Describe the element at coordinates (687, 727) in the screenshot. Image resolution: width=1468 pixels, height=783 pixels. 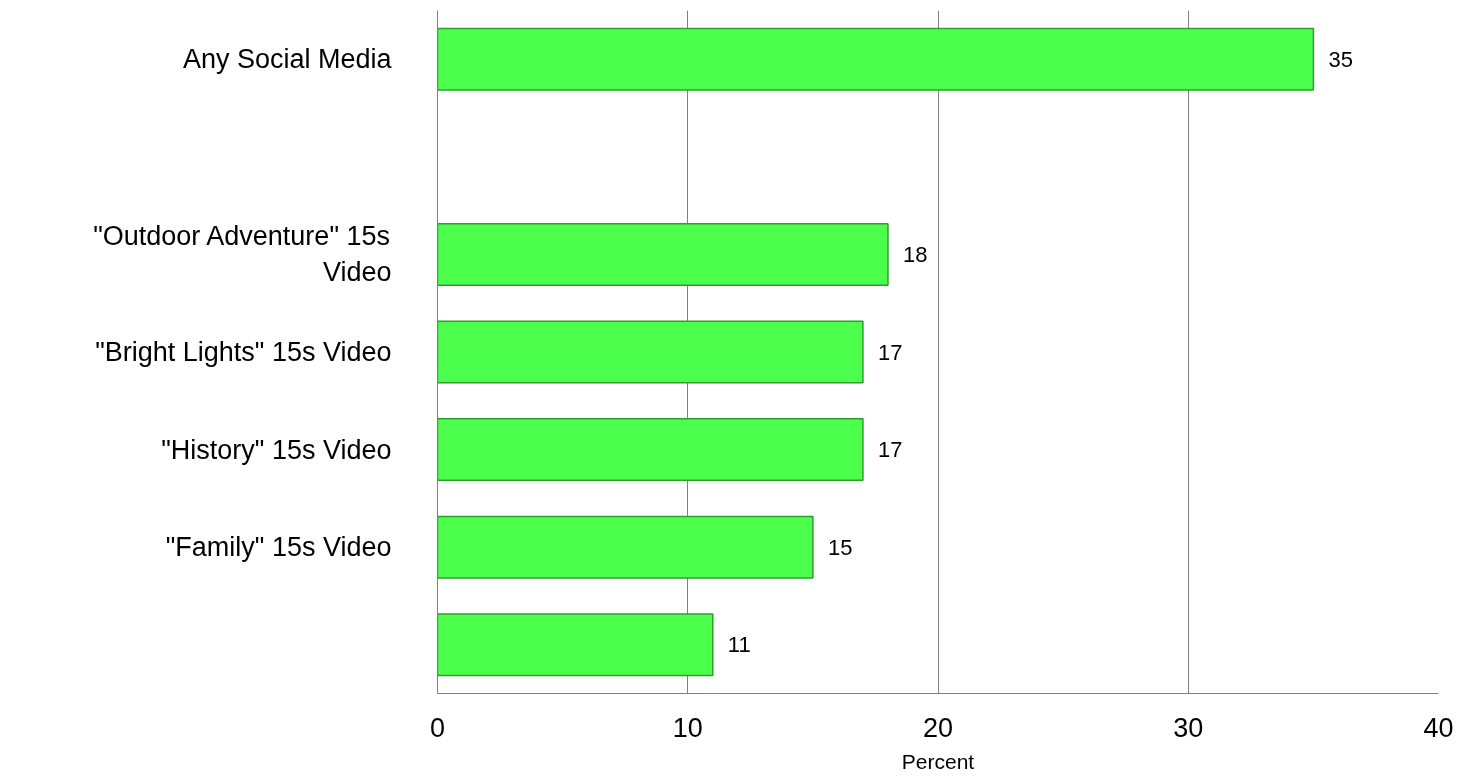
I see `x-tick-label: 10` at that location.